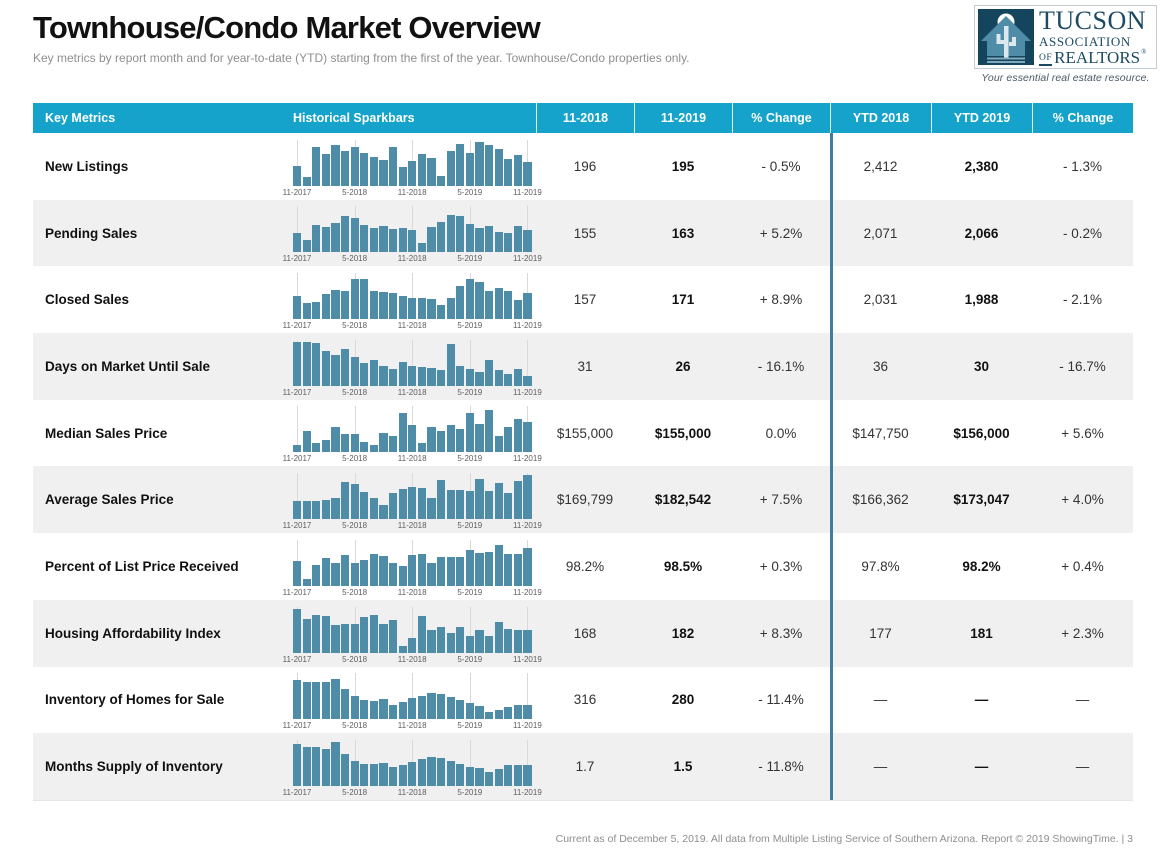 This screenshot has width=1166, height=856. What do you see at coordinates (87, 166) in the screenshot?
I see `metric-label: New Listings` at bounding box center [87, 166].